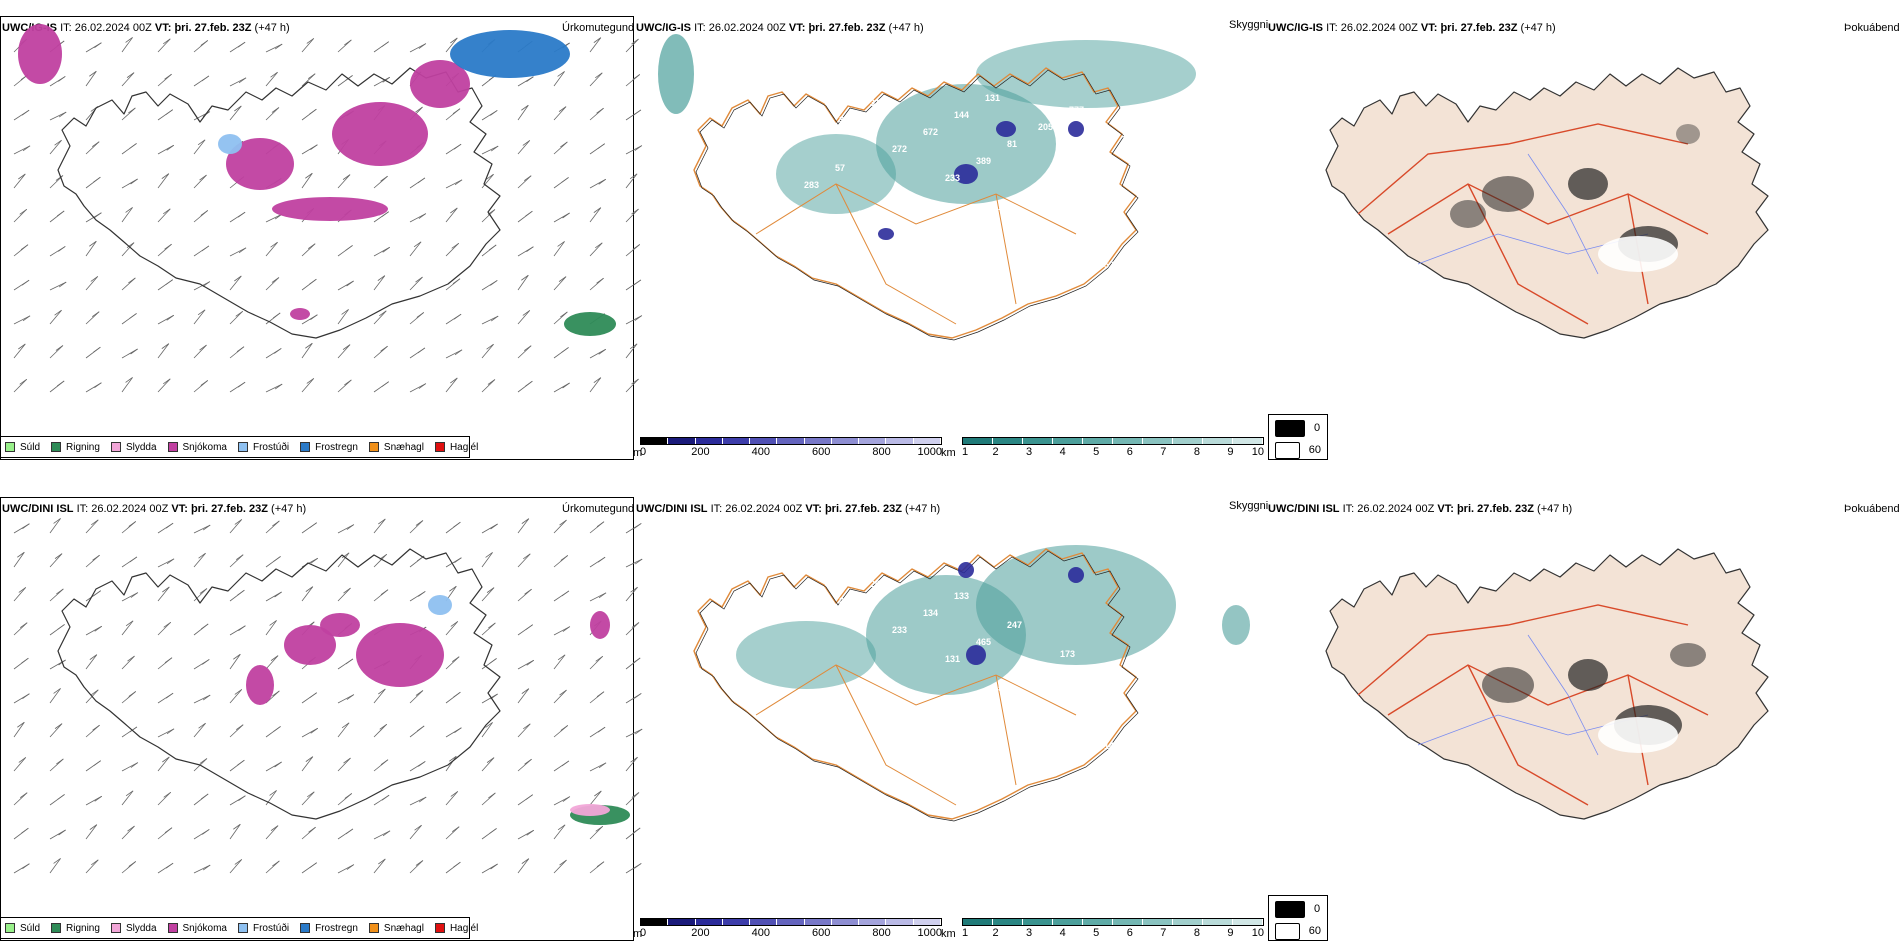 The image size is (1900, 950). Describe the element at coordinates (937, 770) in the screenshot. I see `ceiling-label: 62` at that location.